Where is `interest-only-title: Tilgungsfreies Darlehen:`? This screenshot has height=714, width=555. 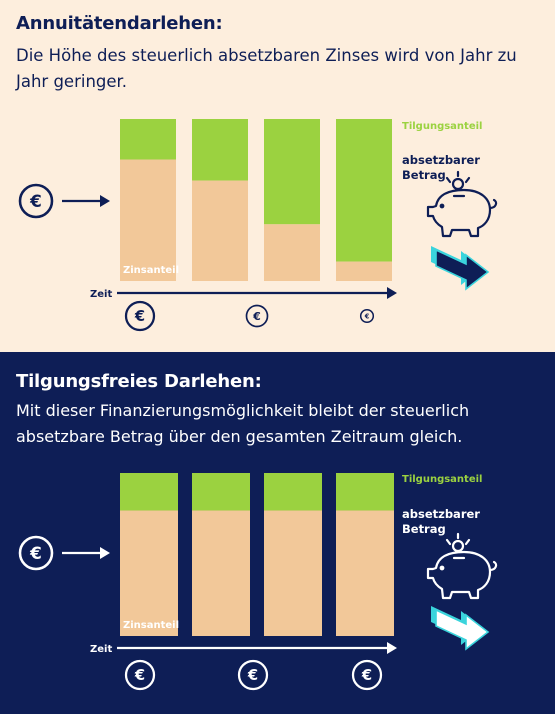
interest-only-title: Tilgungsfreies Darlehen: is located at coordinates (139, 381).